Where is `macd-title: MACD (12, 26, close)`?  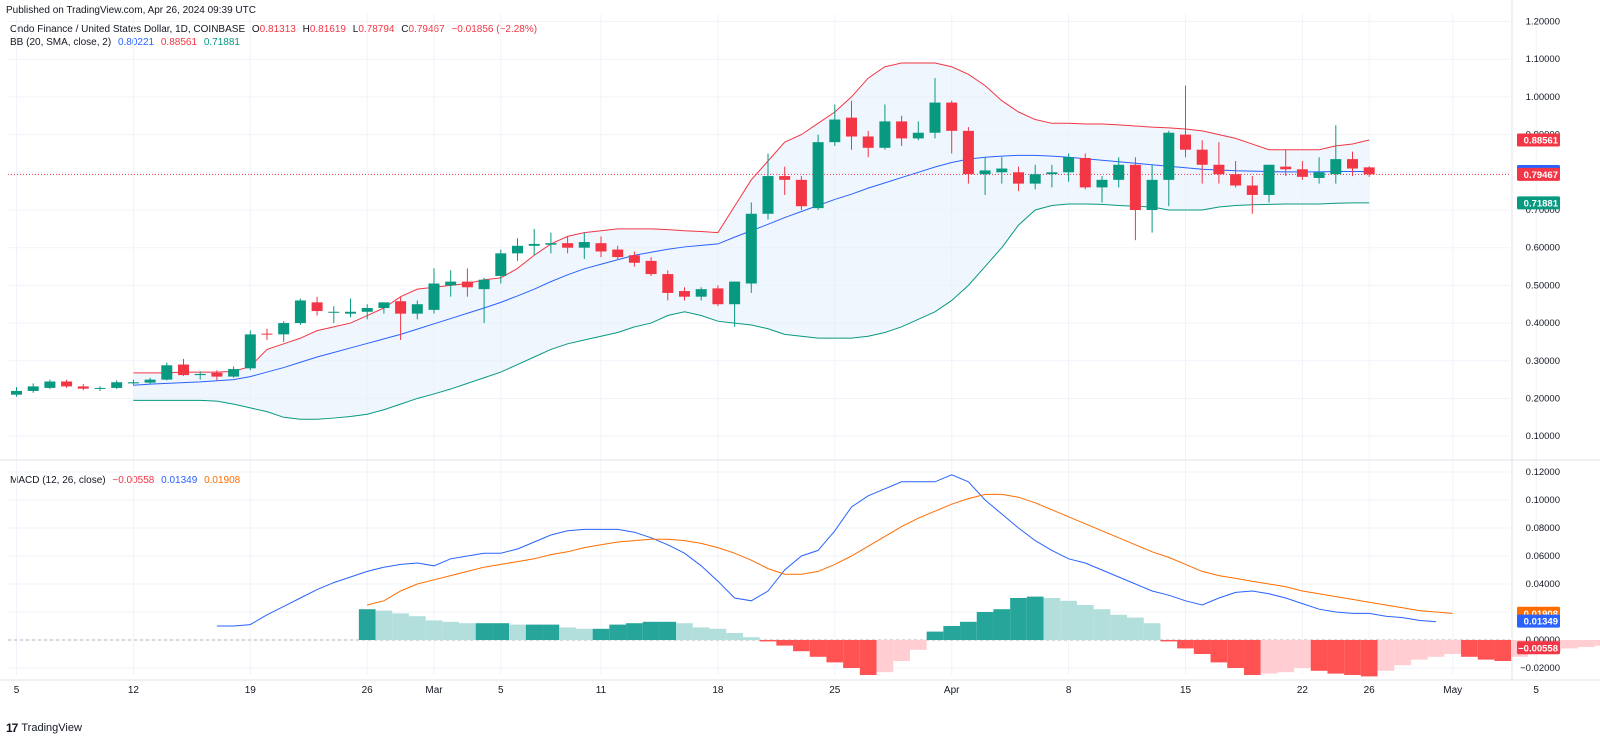
macd-title: MACD (12, 26, close) is located at coordinates (58, 480).